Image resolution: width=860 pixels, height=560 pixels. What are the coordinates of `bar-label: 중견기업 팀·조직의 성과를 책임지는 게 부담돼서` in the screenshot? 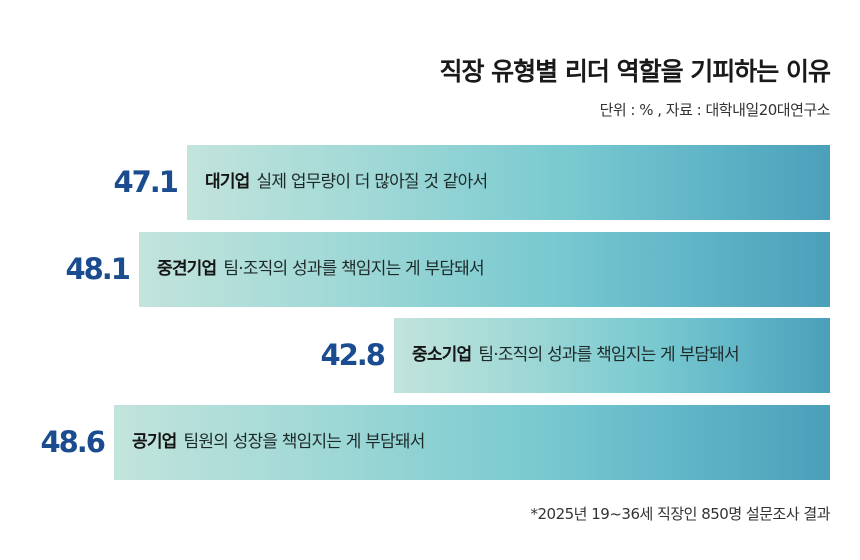 It's located at (321, 269).